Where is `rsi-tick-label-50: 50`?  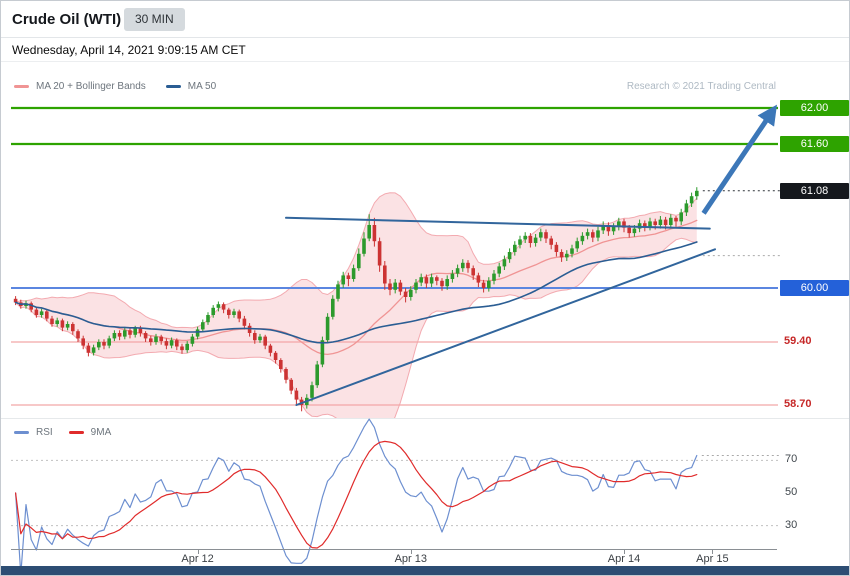 rsi-tick-label-50: 50 is located at coordinates (791, 492).